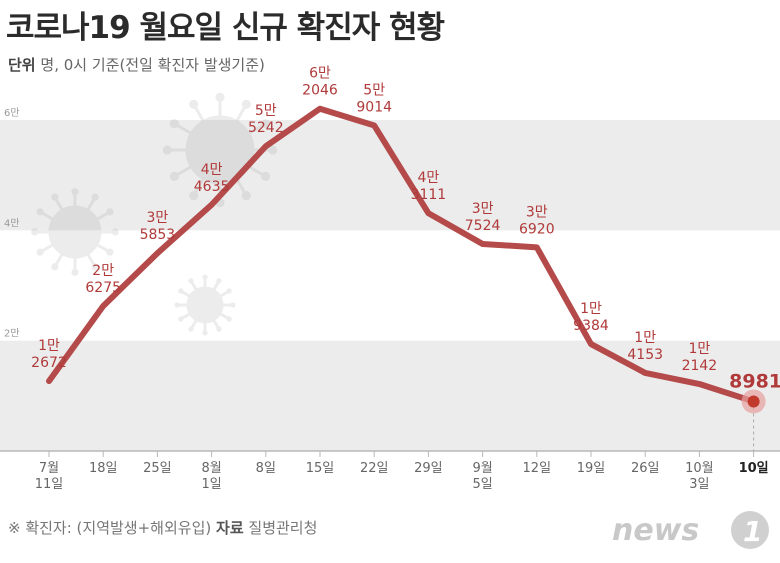  I want to click on x-tick-label: 11일, so click(49, 484).